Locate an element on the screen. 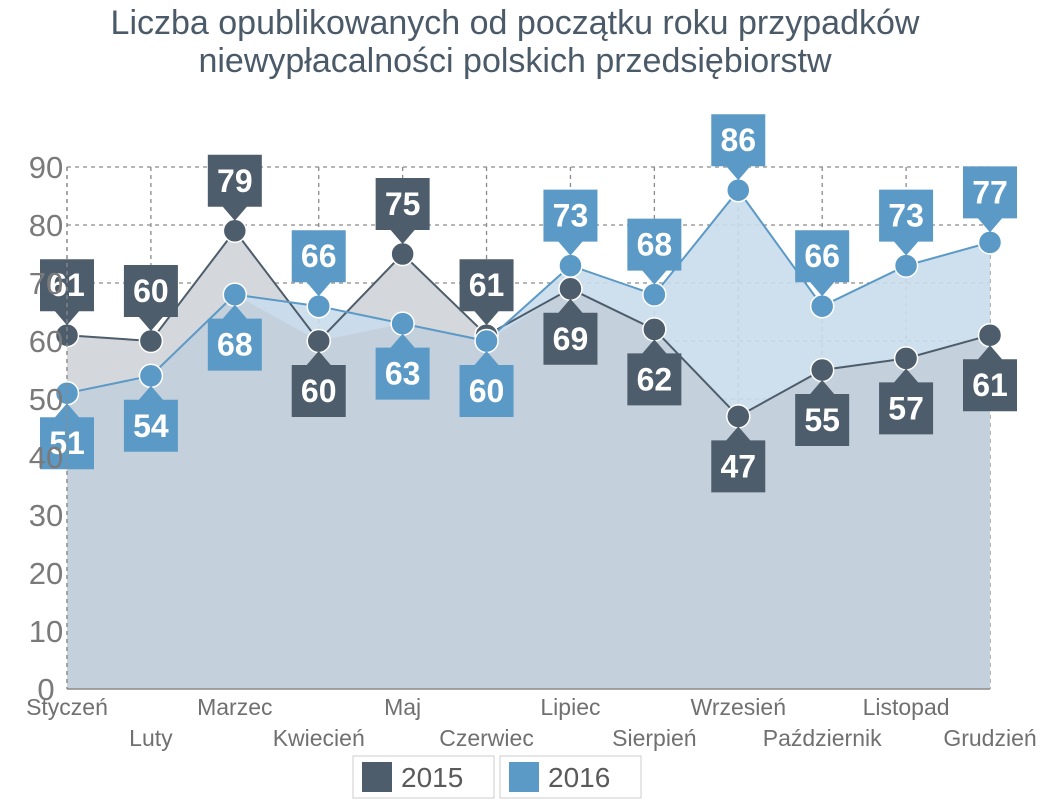  x-tick-label: Październik is located at coordinates (822, 738).